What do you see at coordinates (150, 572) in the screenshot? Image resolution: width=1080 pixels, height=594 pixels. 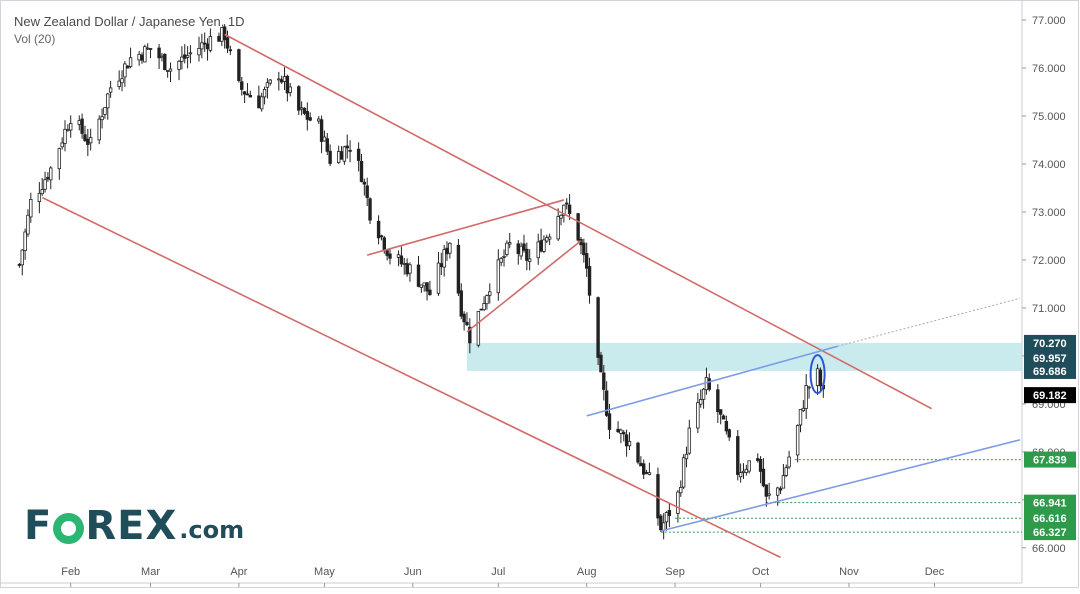 I see `time-tick-label: Mar` at bounding box center [150, 572].